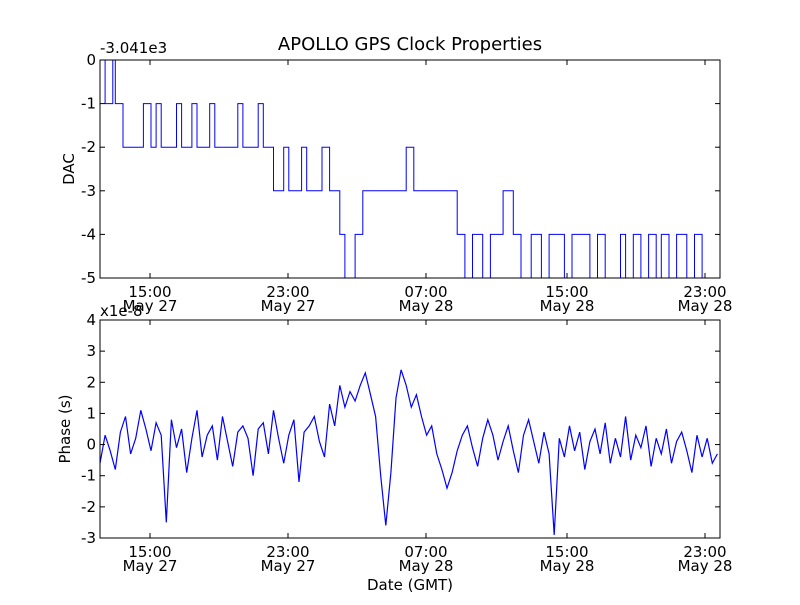 The image size is (800, 605). What do you see at coordinates (88, 476) in the screenshot?
I see `phase-y-tick-label: -1` at bounding box center [88, 476].